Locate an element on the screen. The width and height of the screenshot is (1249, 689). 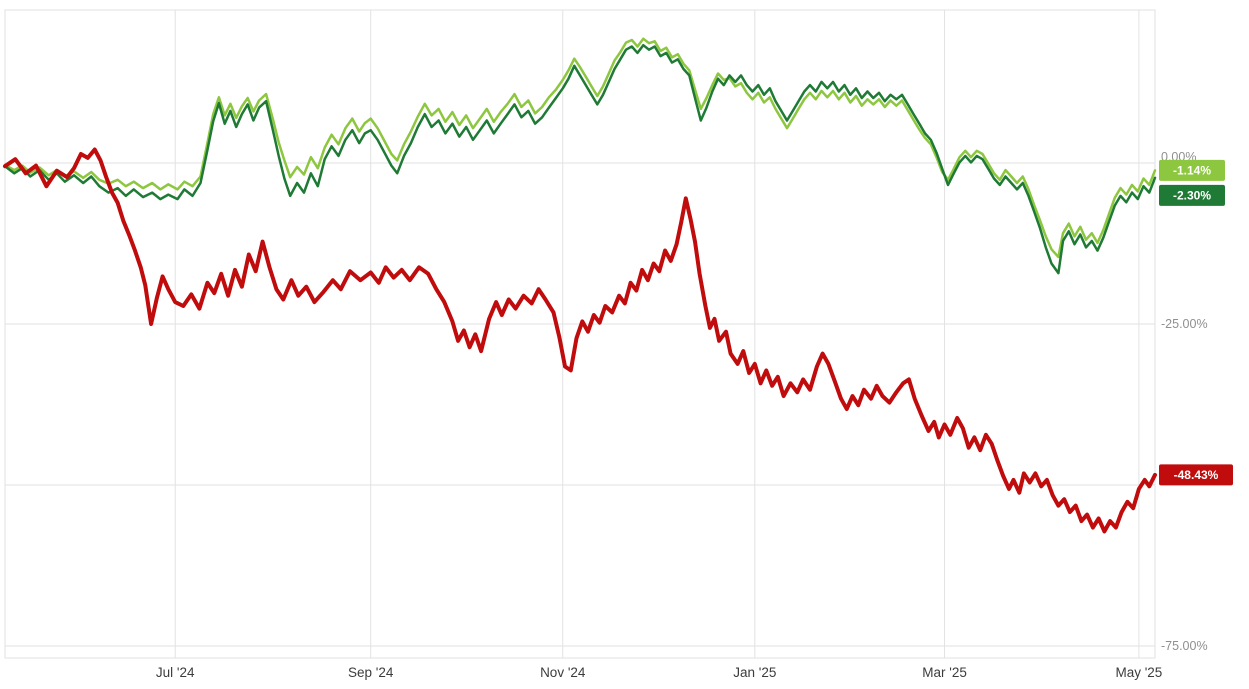
x-axis-label: Jan '25 is located at coordinates (754, 672).